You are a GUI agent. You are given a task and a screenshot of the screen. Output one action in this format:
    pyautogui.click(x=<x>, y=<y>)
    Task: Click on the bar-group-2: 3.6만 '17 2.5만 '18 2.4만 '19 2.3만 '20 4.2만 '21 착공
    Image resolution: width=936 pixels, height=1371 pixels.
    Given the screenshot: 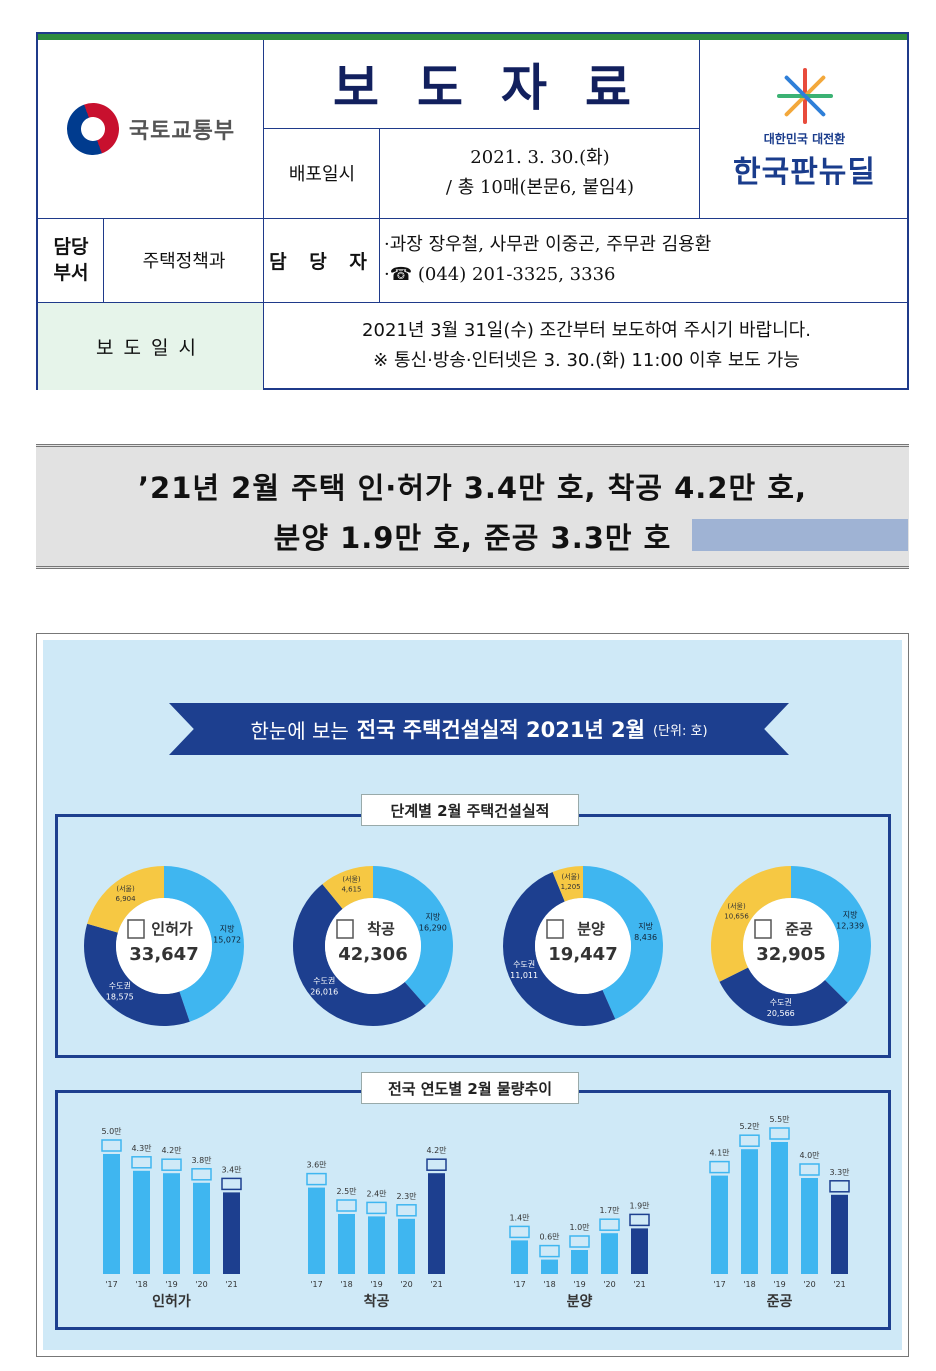 What is the action you would take?
    pyautogui.click(x=376, y=1228)
    